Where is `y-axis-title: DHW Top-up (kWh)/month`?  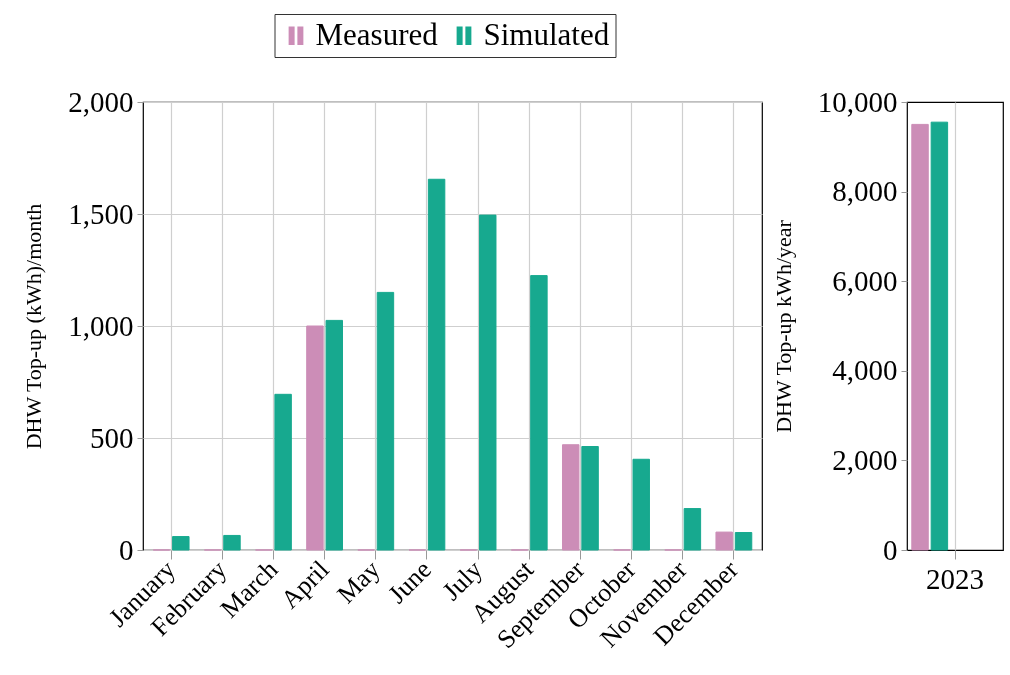 y-axis-title: DHW Top-up (kWh)/month is located at coordinates (34, 326).